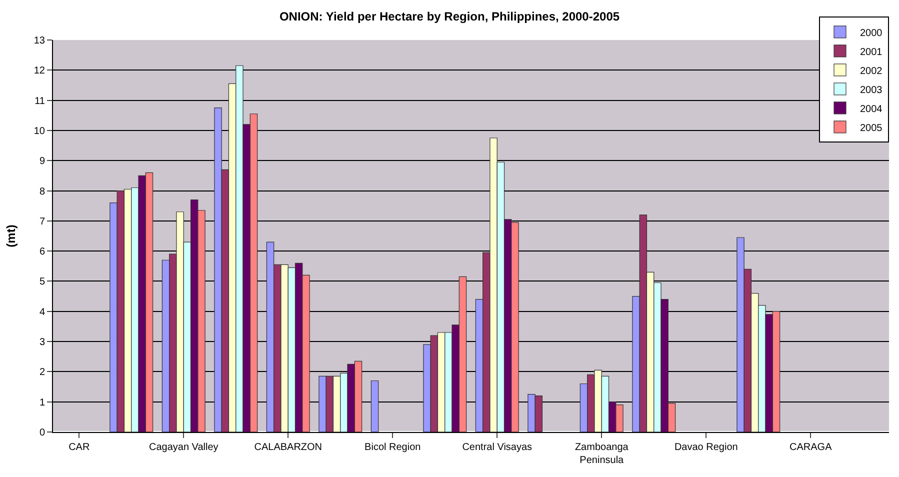 The height and width of the screenshot is (477, 899). Describe the element at coordinates (871, 52) in the screenshot. I see `legend-label: 2001` at that location.